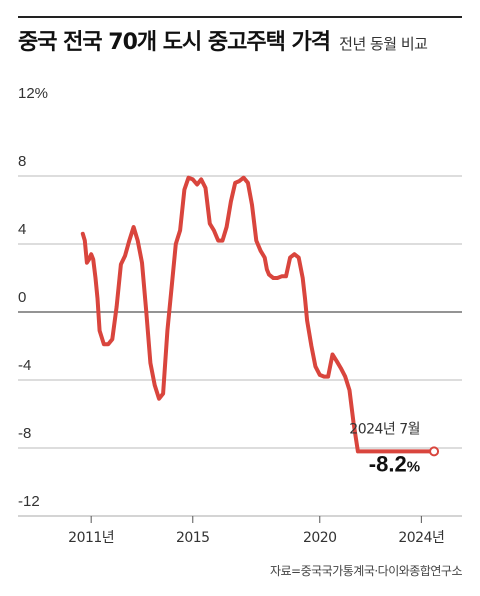  What do you see at coordinates (33, 297) in the screenshot?
I see `y-tick-labels: 12% 8 4 0 -4 -8 -12` at bounding box center [33, 297].